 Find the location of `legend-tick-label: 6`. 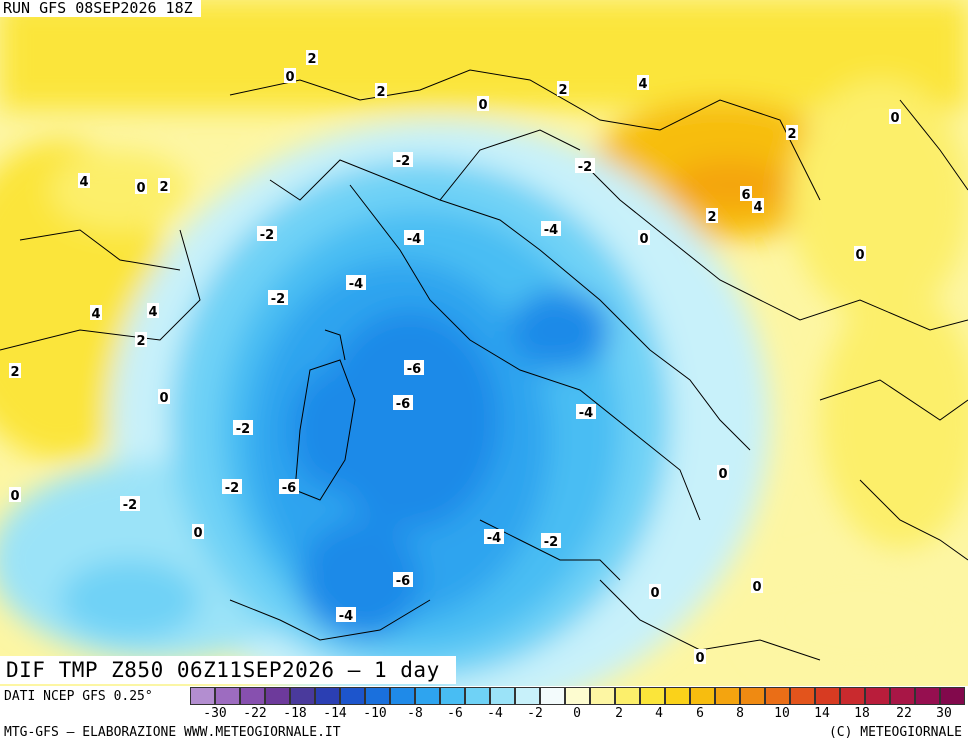

legend-tick-label: 6 is located at coordinates (700, 713).